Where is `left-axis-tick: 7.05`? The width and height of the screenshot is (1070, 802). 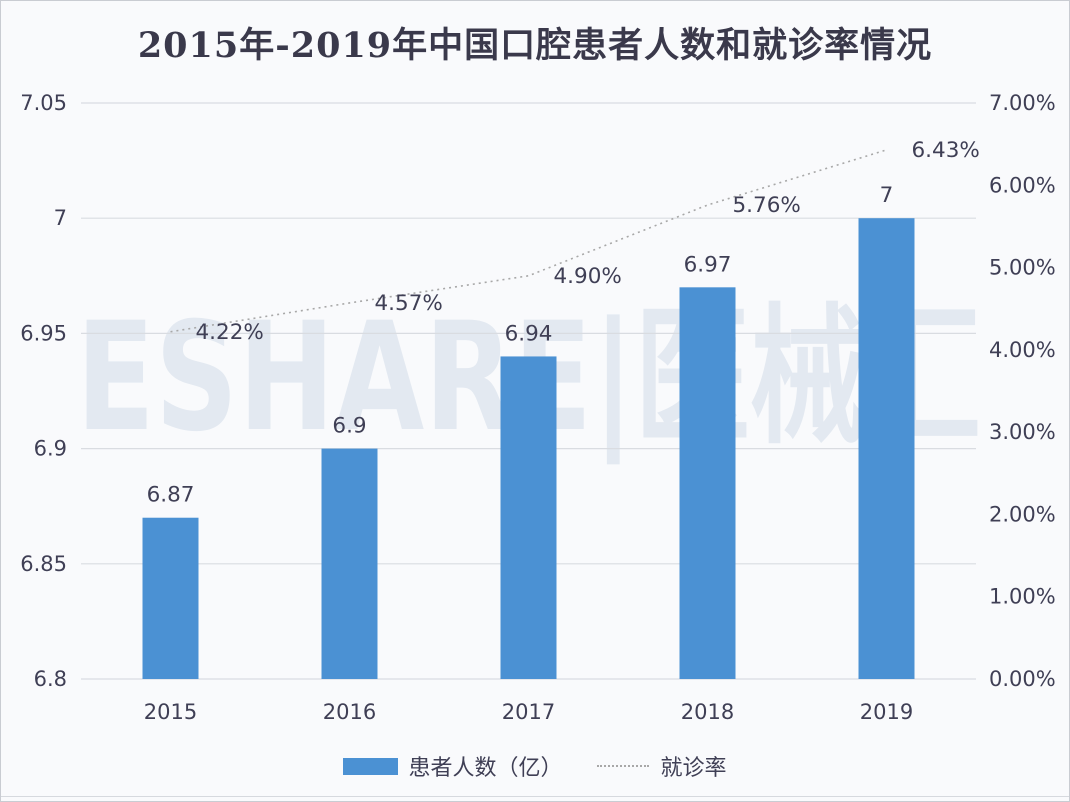
left-axis-tick: 7.05 is located at coordinates (43, 103).